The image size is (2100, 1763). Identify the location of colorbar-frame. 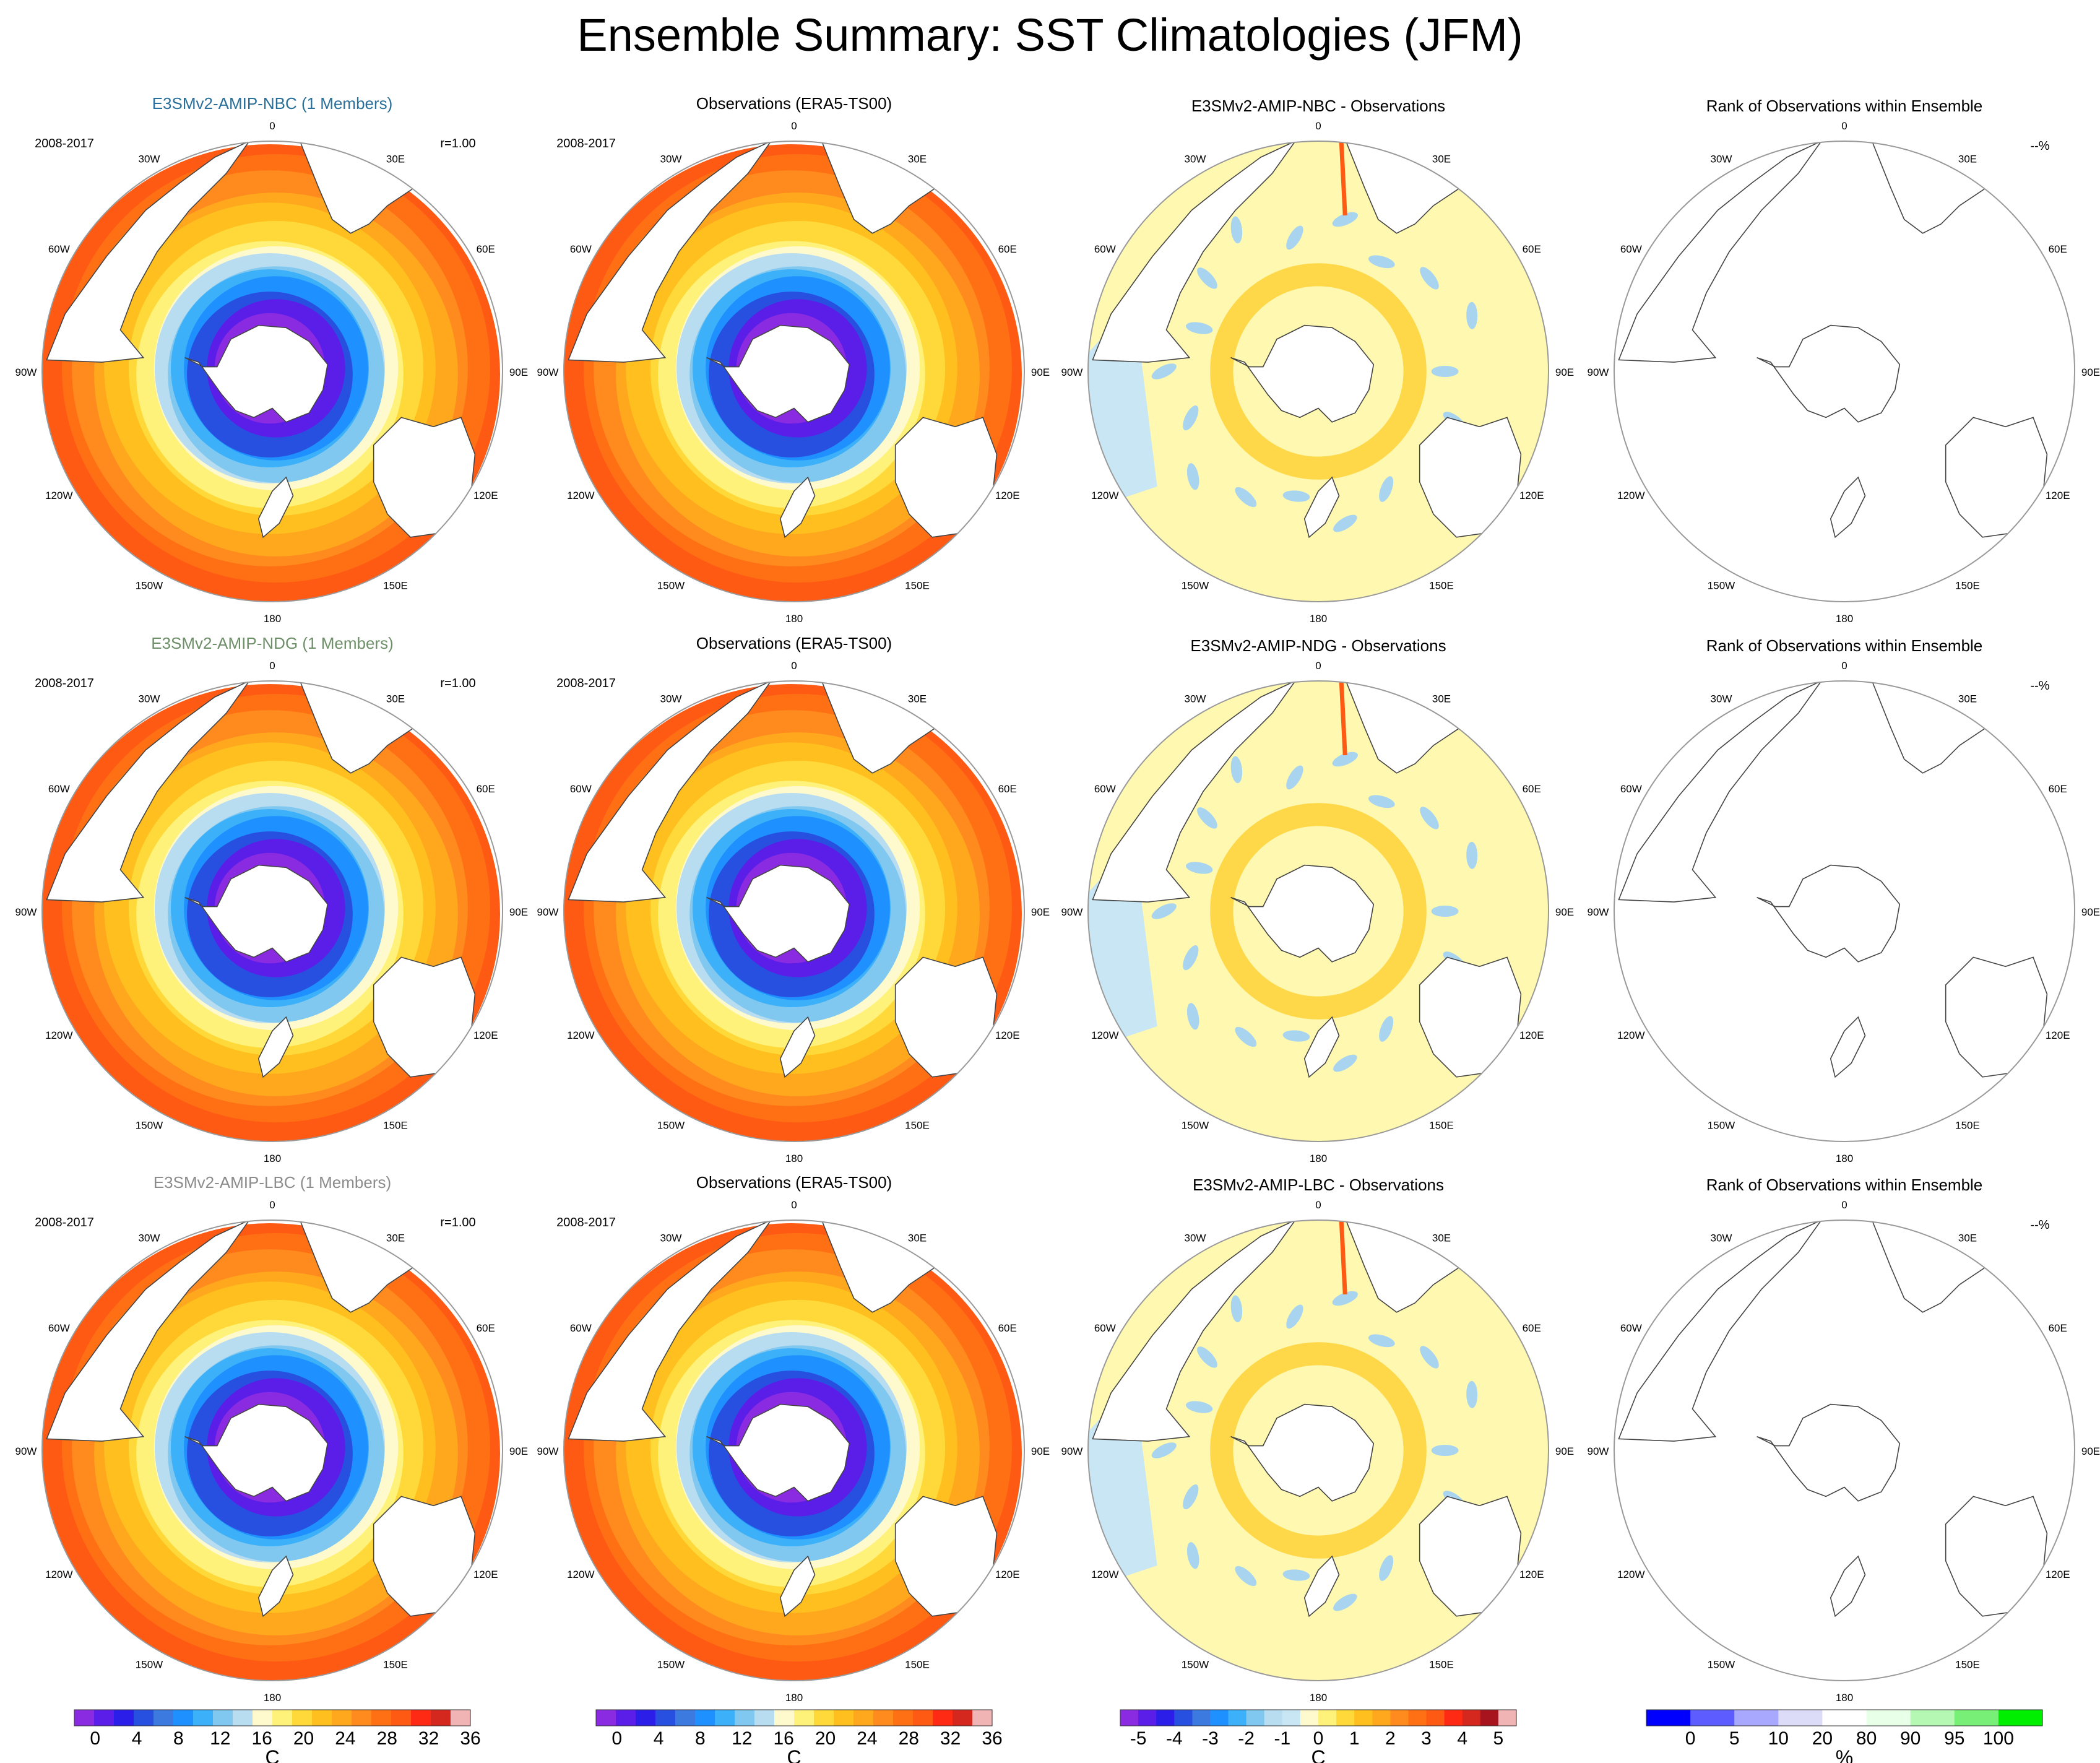
(794, 1717).